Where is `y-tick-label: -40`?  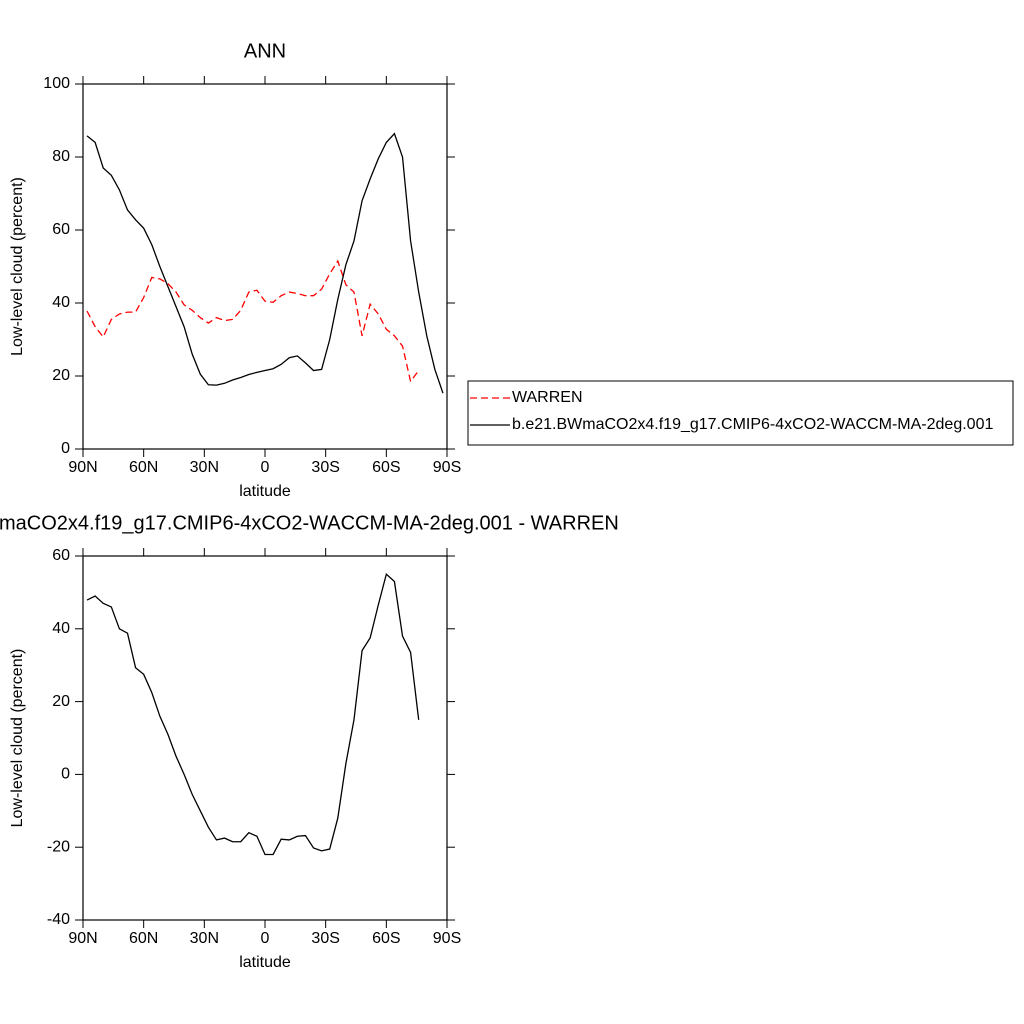 y-tick-label: -40 is located at coordinates (58, 919).